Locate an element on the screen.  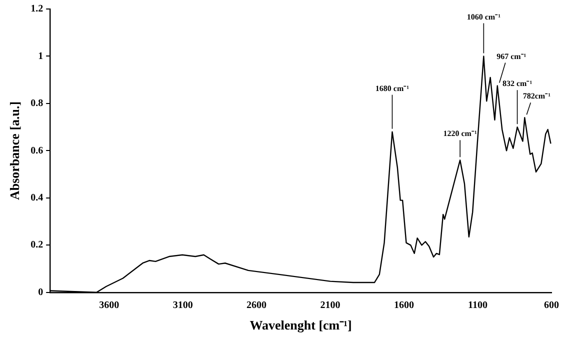
annotation: 1220 cm⁻¹ is located at coordinates (460, 133).